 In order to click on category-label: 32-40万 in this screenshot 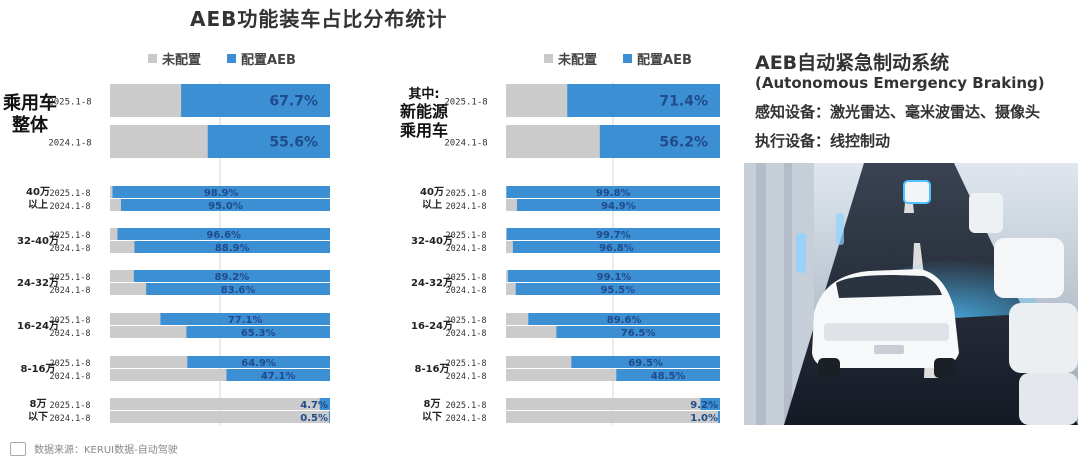, I will do `click(432, 241)`.